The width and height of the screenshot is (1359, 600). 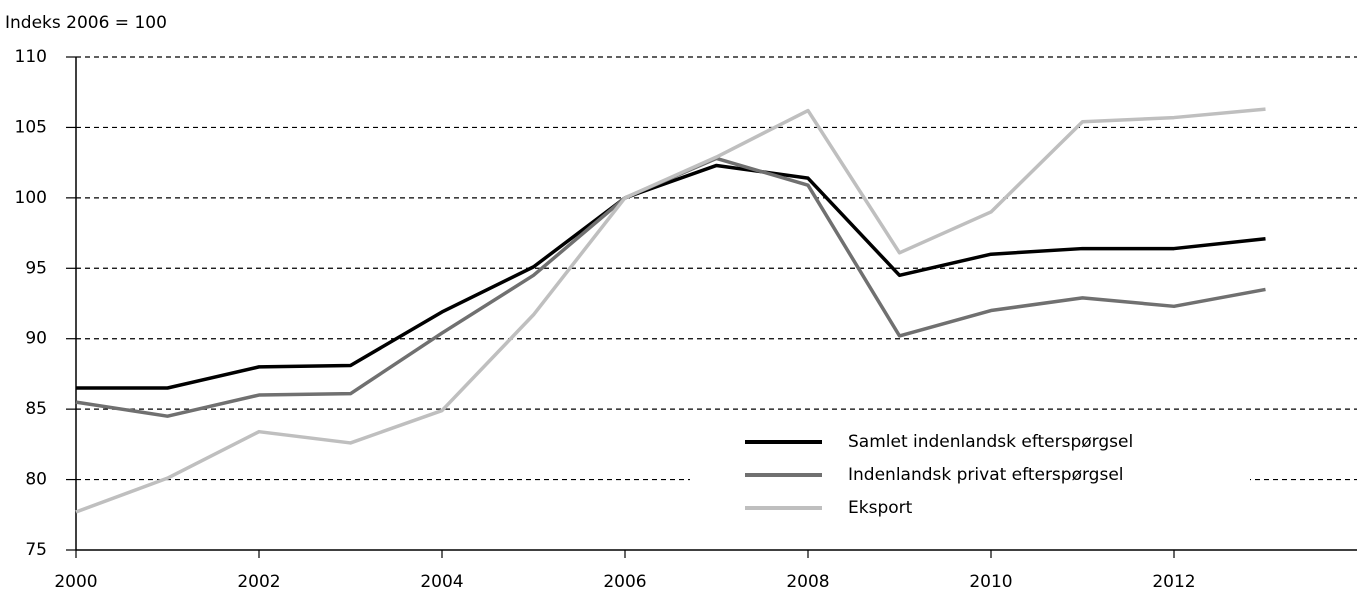 What do you see at coordinates (990, 442) in the screenshot?
I see `legend-label: Samlet indenlandsk efterspørgsel` at bounding box center [990, 442].